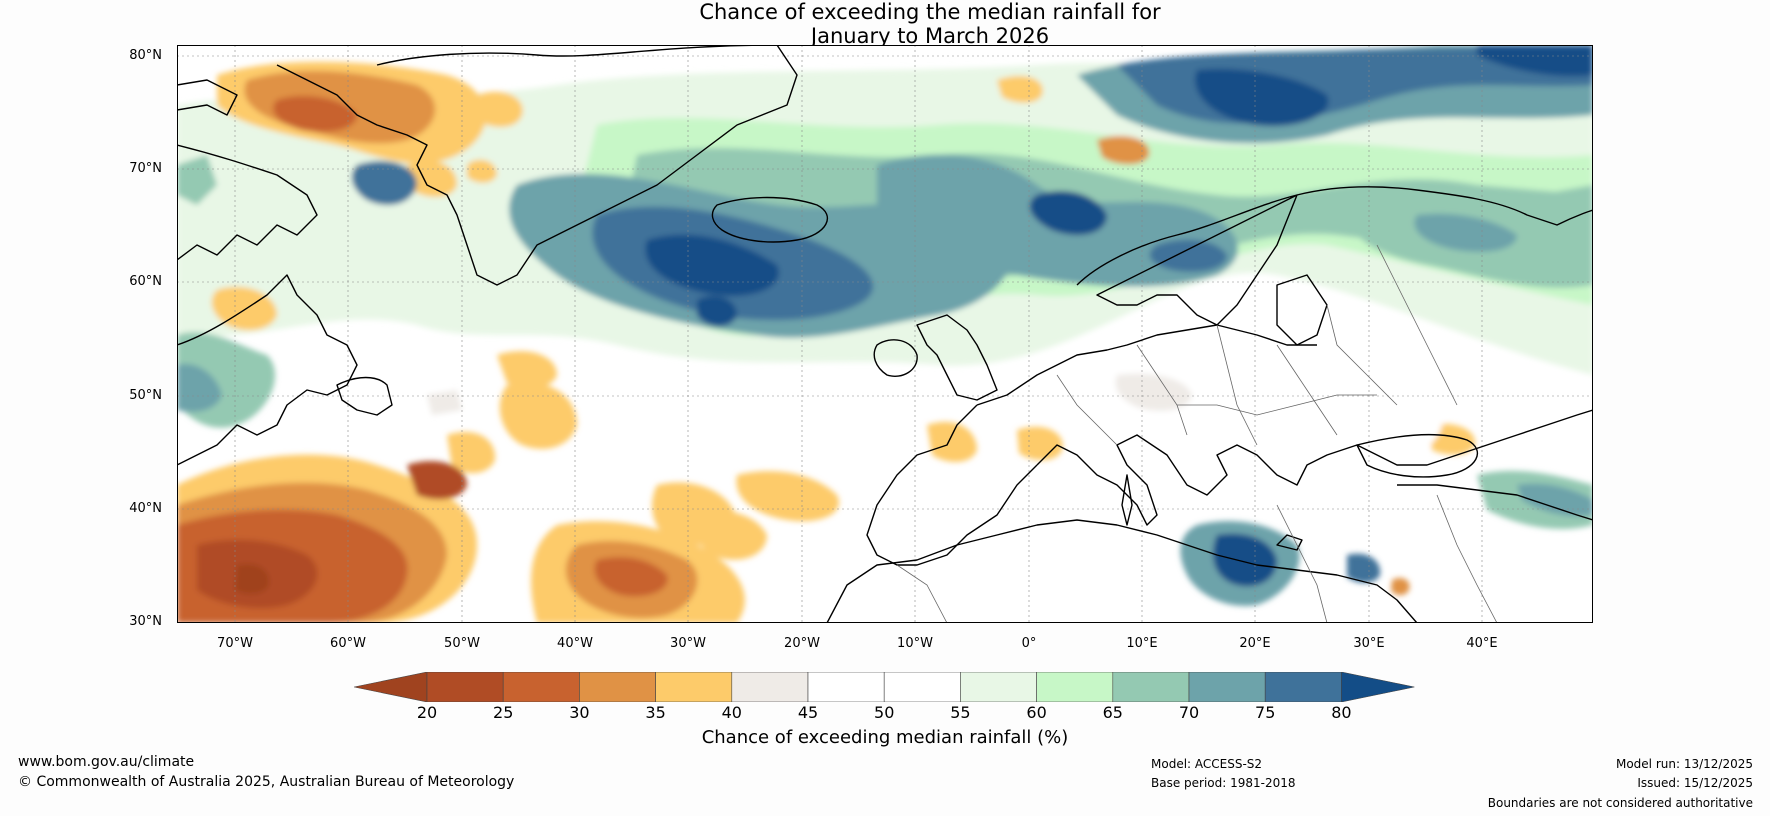 Image resolution: width=1770 pixels, height=816 pixels. What do you see at coordinates (1207, 764) in the screenshot?
I see `footer-model: Model: ACCESS-S2` at bounding box center [1207, 764].